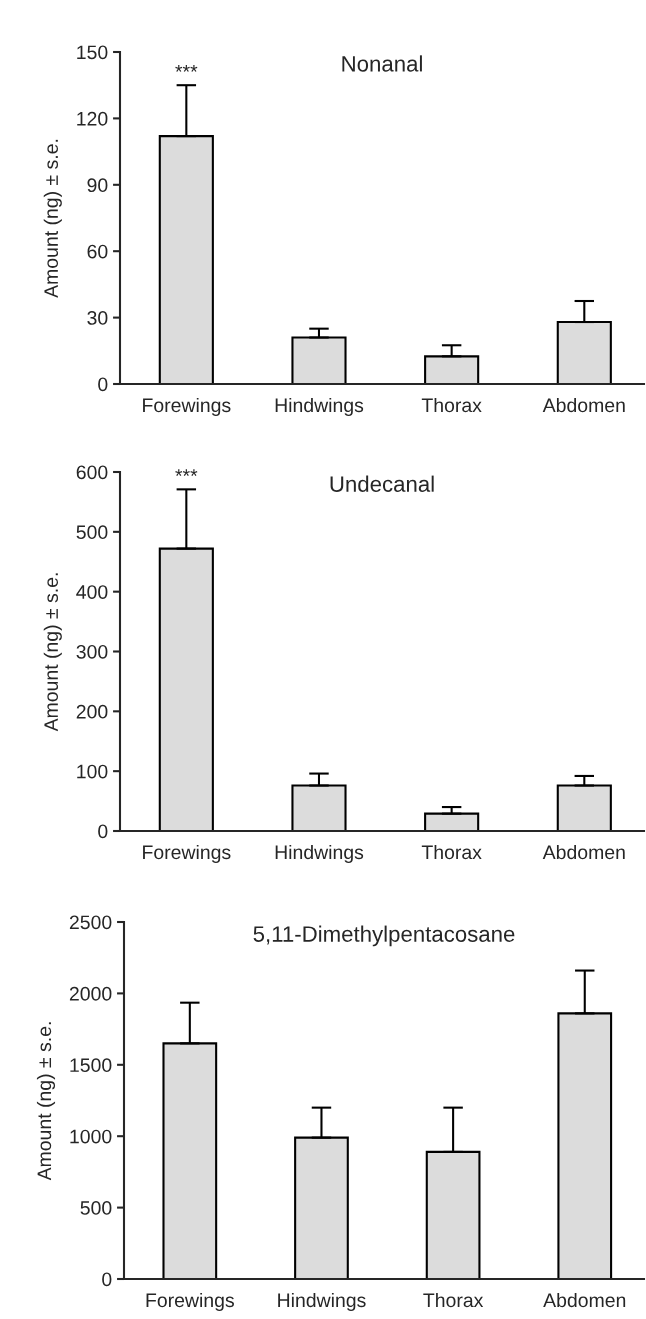 The height and width of the screenshot is (1319, 646). What do you see at coordinates (97, 185) in the screenshot?
I see `y-tick-label: 90` at bounding box center [97, 185].